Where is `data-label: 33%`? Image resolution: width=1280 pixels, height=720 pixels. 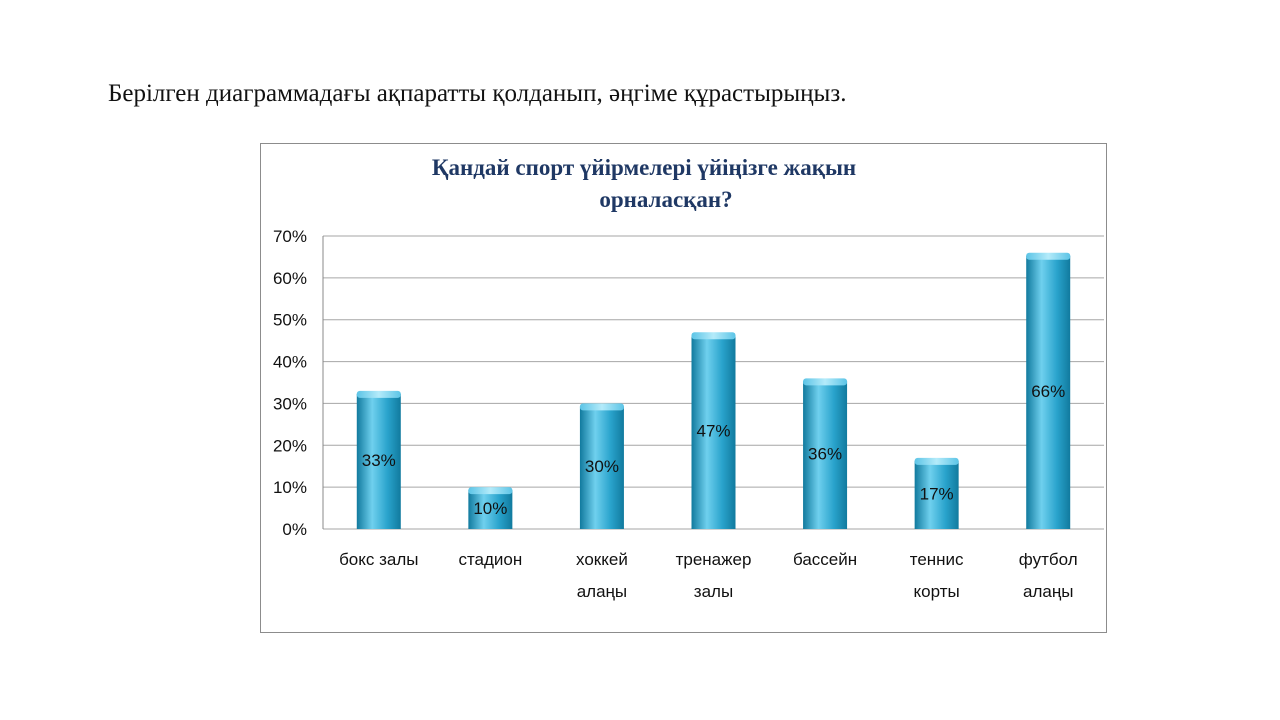
data-label: 33% is located at coordinates (379, 460).